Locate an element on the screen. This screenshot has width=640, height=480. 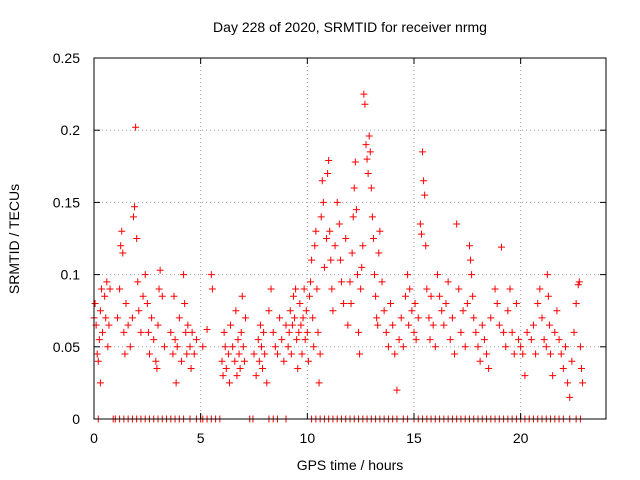
y-tick-label: 0.2 is located at coordinates (71, 130).